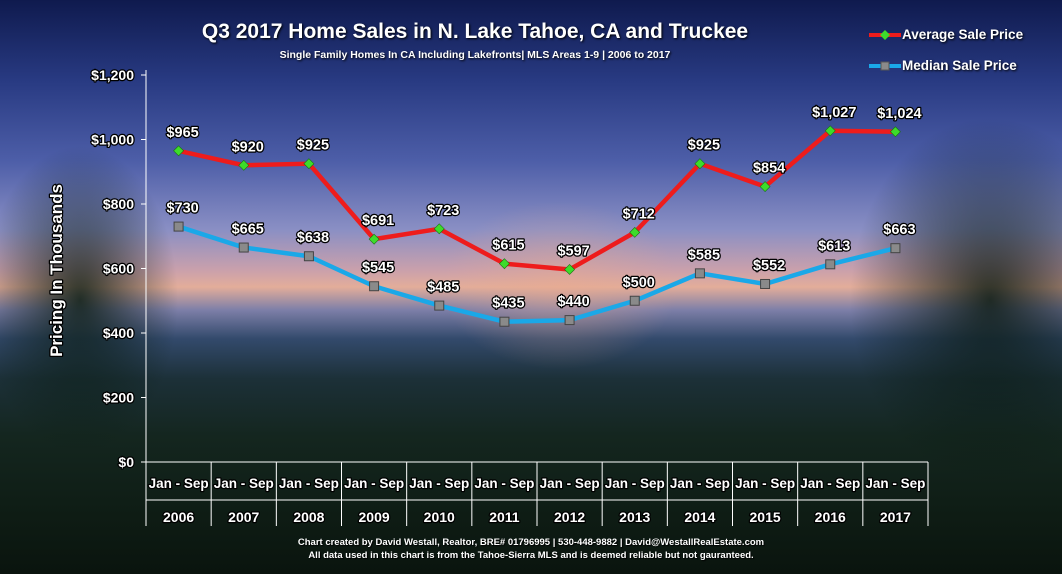 The height and width of the screenshot is (574, 1062). Describe the element at coordinates (959, 65) in the screenshot. I see `legend-median-label: Median Sale Price` at that location.